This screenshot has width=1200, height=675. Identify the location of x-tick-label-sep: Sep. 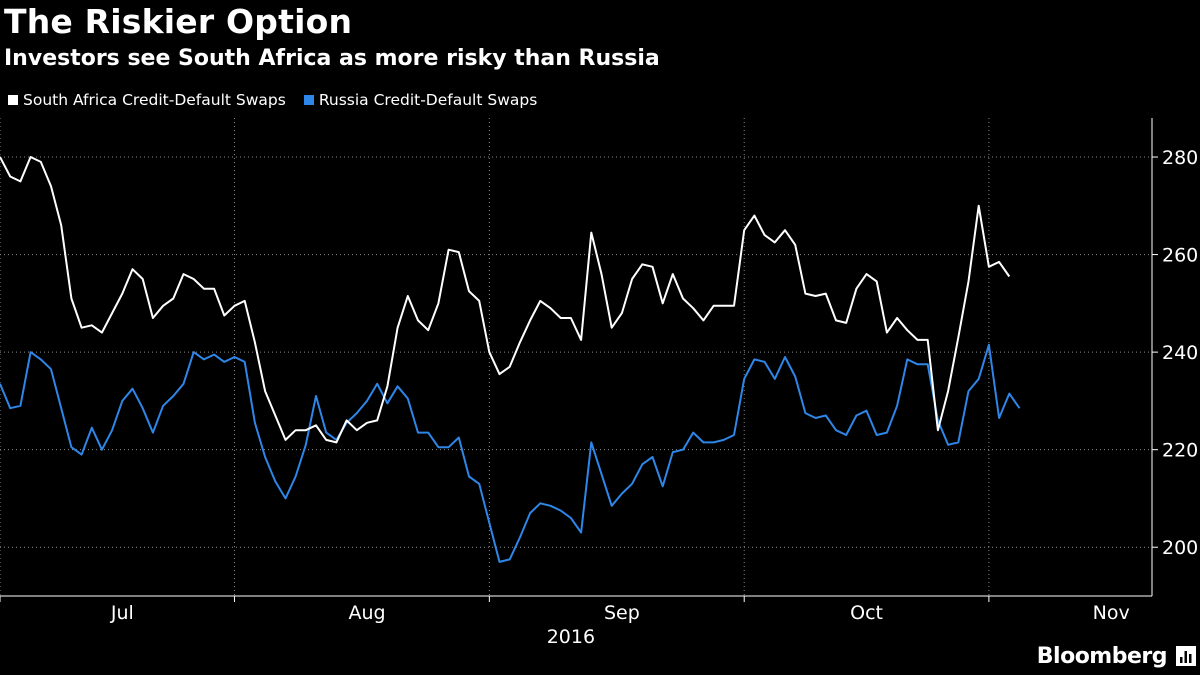
(622, 613).